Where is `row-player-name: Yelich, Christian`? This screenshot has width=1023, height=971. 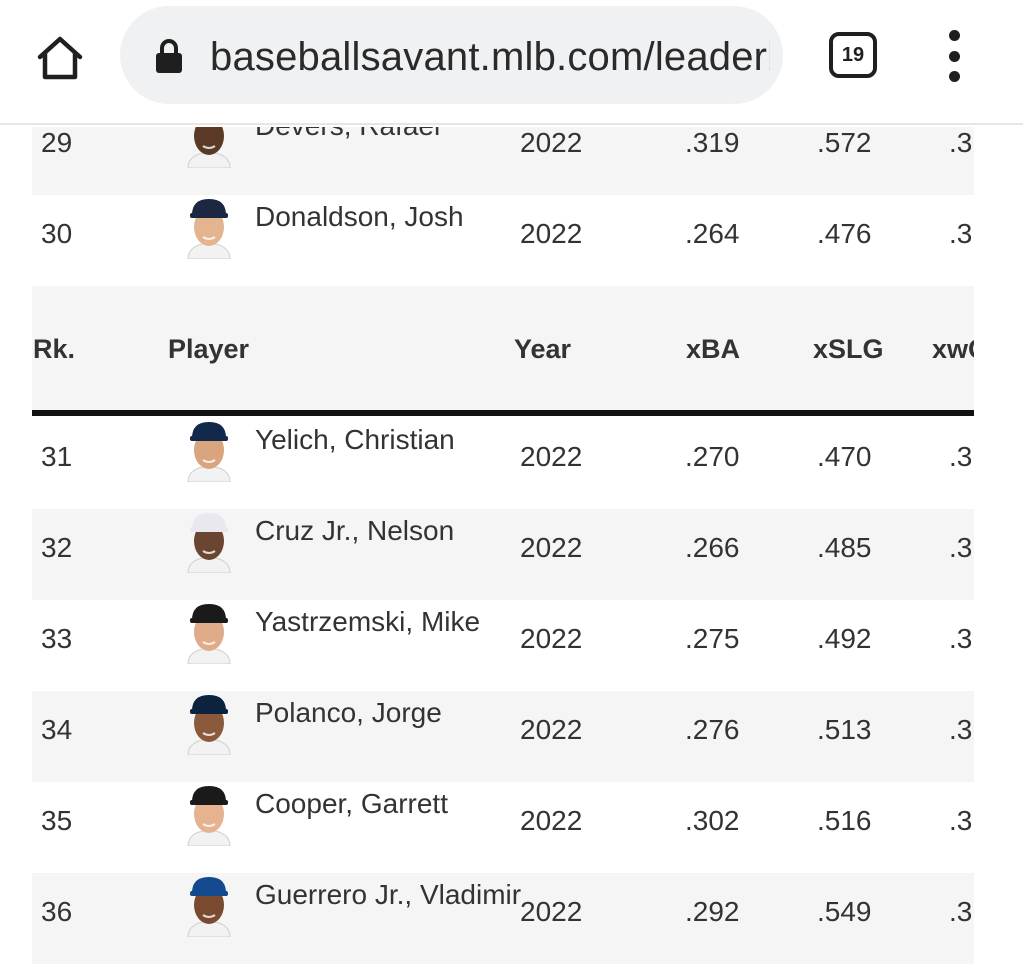
row-player-name: Yelich, Christian is located at coordinates (355, 439).